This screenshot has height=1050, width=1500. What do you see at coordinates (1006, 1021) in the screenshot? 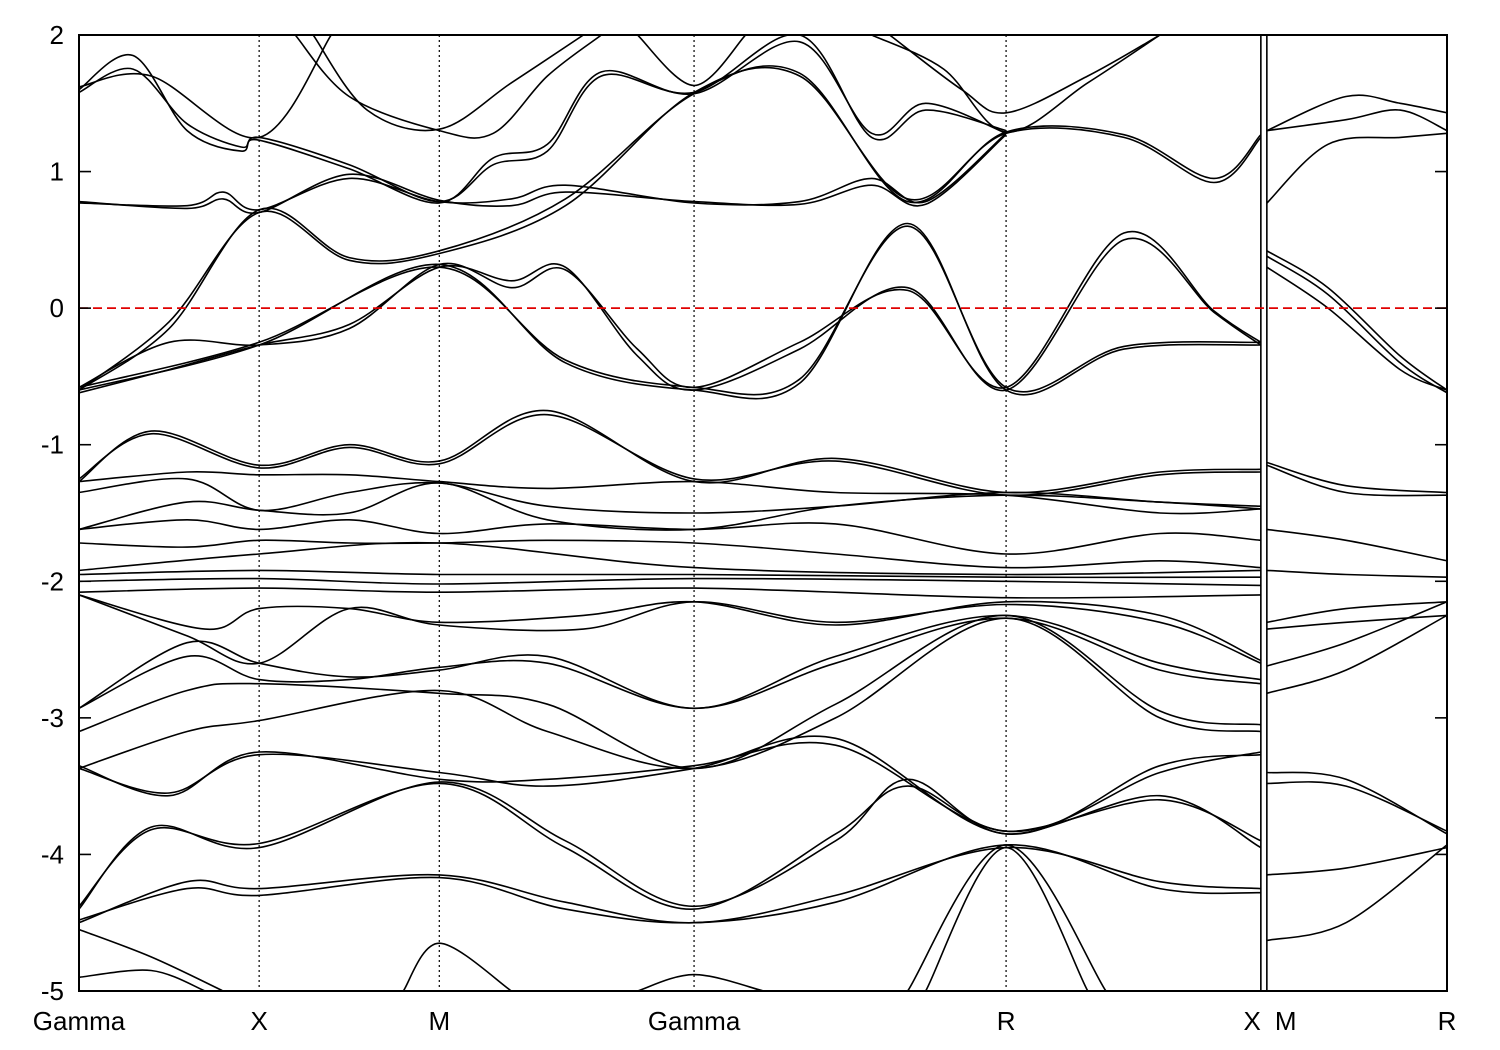
I see `x-tick-label-4: R` at bounding box center [1006, 1021].